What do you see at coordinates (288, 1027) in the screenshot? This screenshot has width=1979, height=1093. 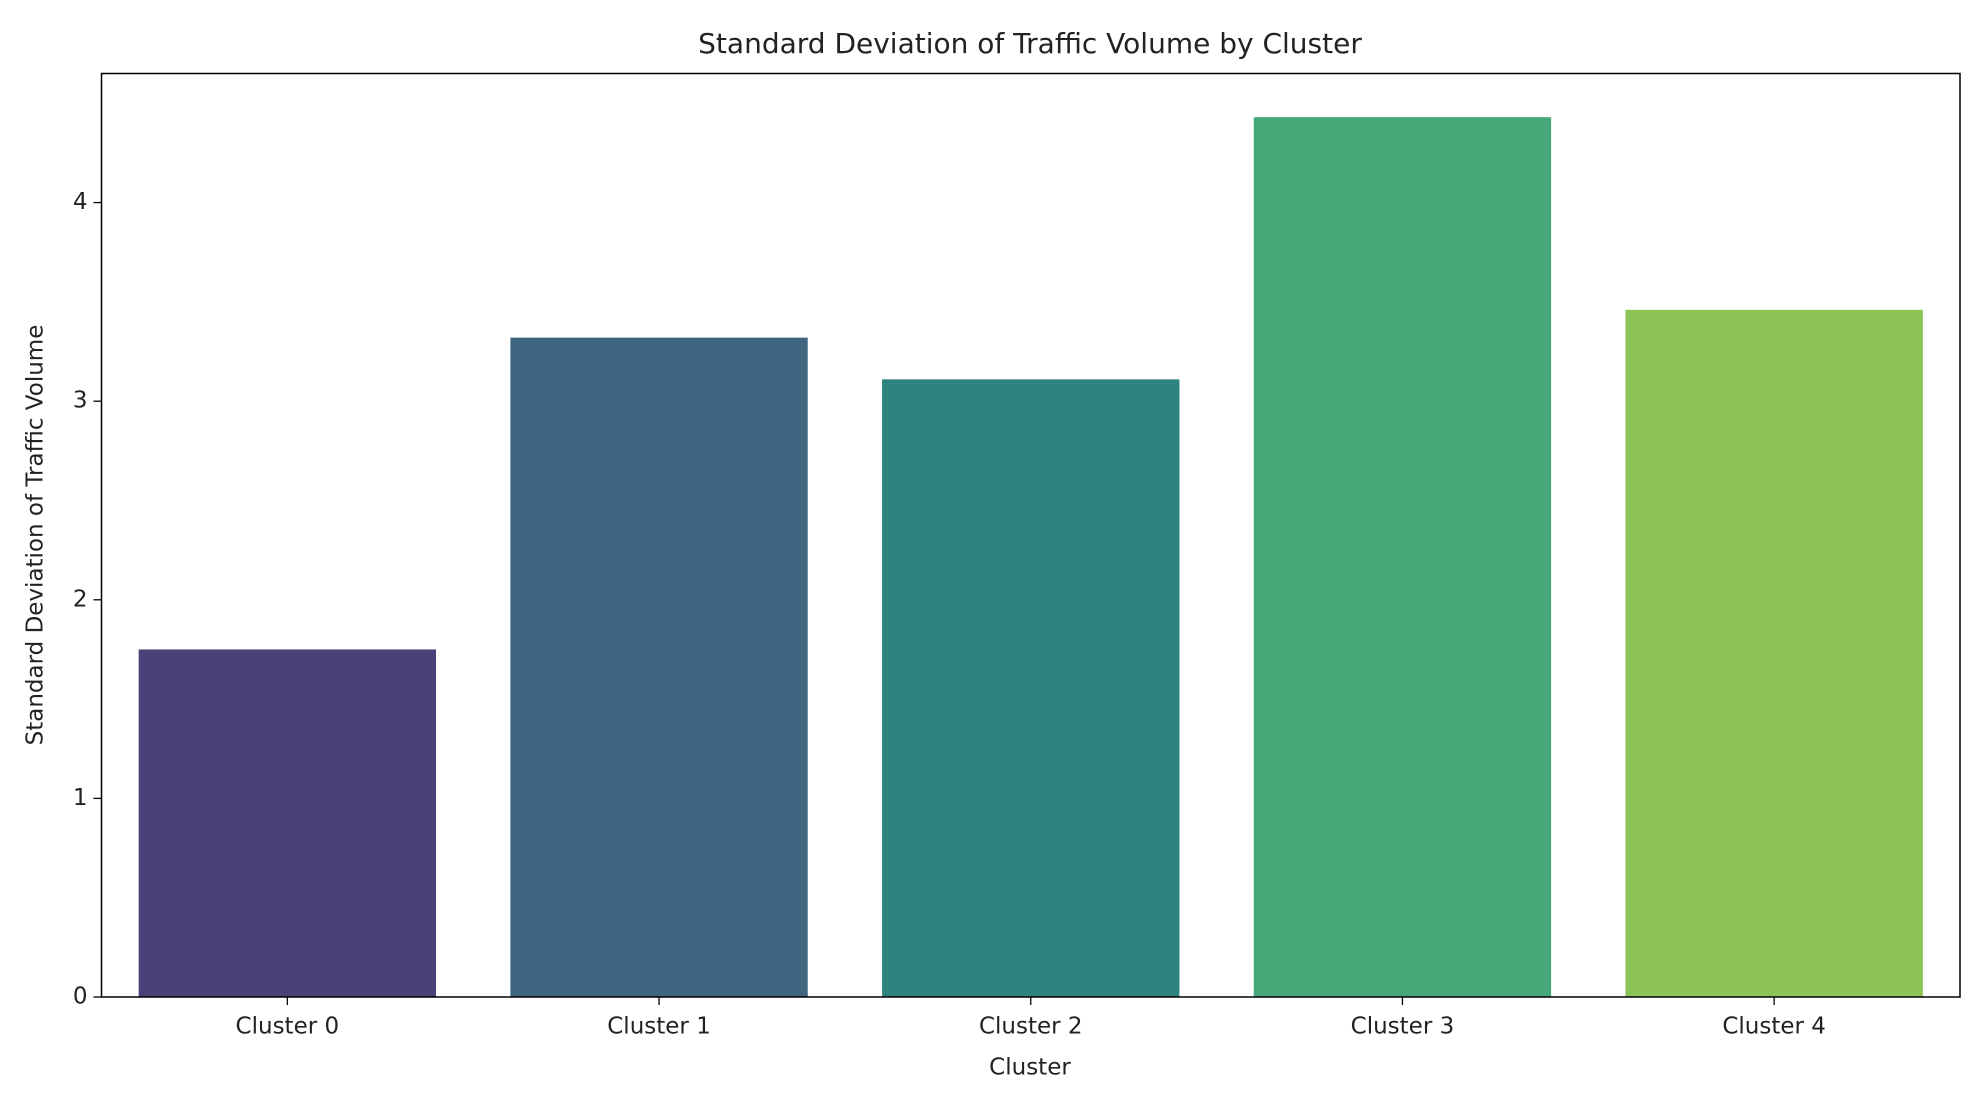 I see `x-tick-label: Cluster 0` at bounding box center [288, 1027].